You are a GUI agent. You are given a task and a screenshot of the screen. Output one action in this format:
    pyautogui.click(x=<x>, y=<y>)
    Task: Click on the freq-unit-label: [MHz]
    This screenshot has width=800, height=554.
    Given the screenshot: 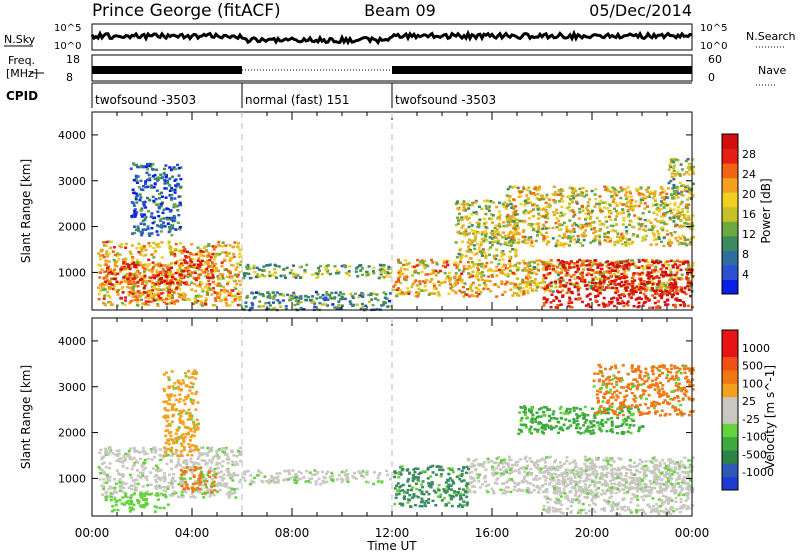 What is the action you would take?
    pyautogui.click(x=22, y=73)
    